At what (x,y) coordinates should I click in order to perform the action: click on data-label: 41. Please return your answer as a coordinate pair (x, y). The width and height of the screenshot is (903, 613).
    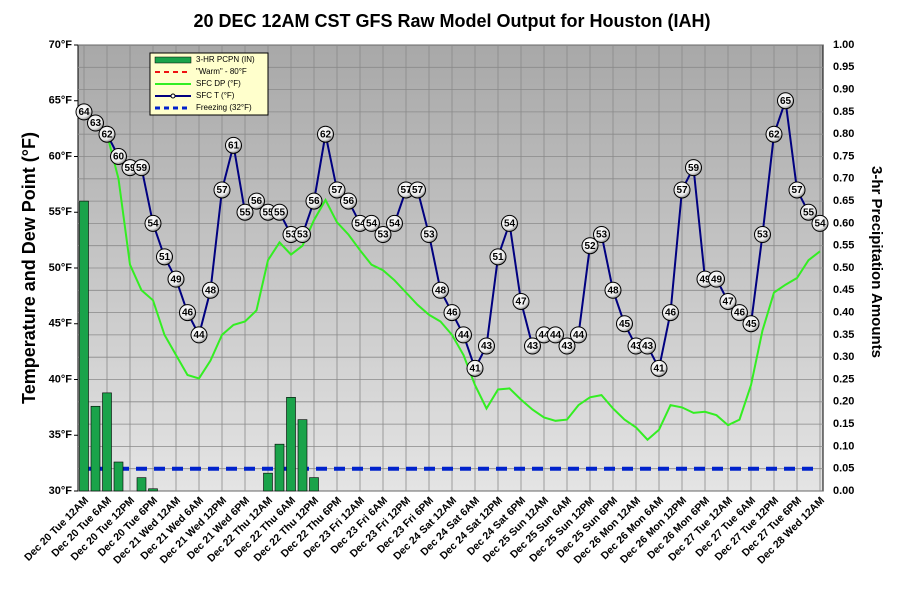
    Looking at the image, I should click on (475, 368).